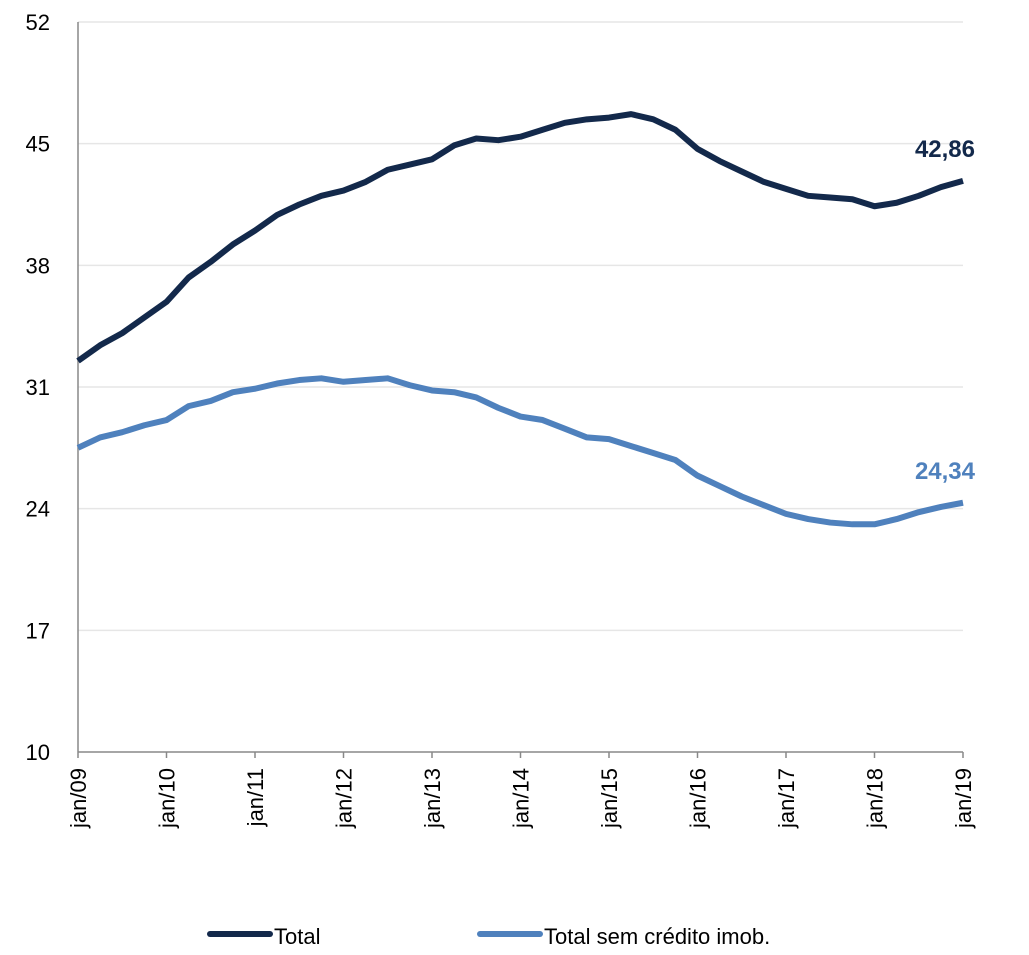 Image resolution: width=1029 pixels, height=955 pixels. I want to click on x-tick-label: jan/12, so click(344, 798).